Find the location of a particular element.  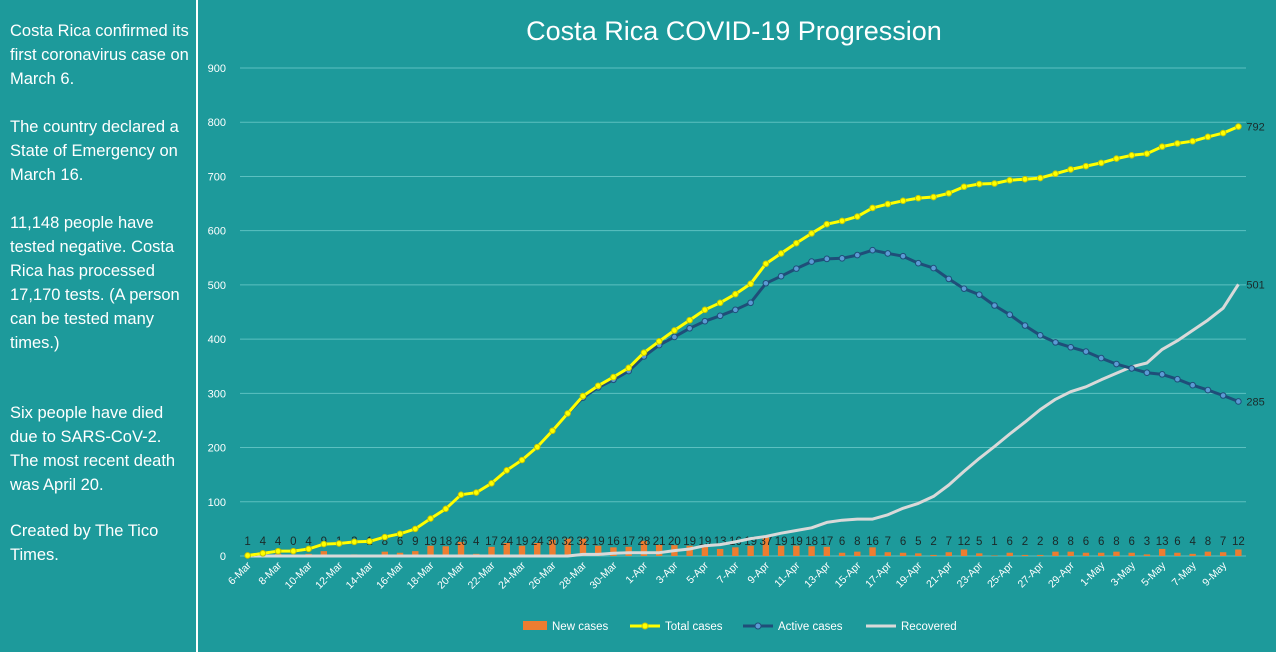

legend-marker-active-cases is located at coordinates (758, 626).